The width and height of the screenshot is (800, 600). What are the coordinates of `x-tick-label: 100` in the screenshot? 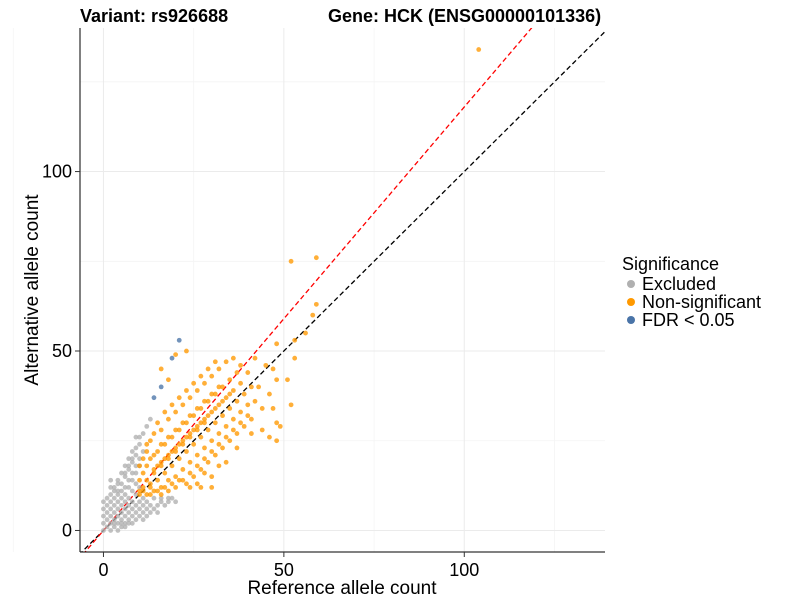 It's located at (464, 570).